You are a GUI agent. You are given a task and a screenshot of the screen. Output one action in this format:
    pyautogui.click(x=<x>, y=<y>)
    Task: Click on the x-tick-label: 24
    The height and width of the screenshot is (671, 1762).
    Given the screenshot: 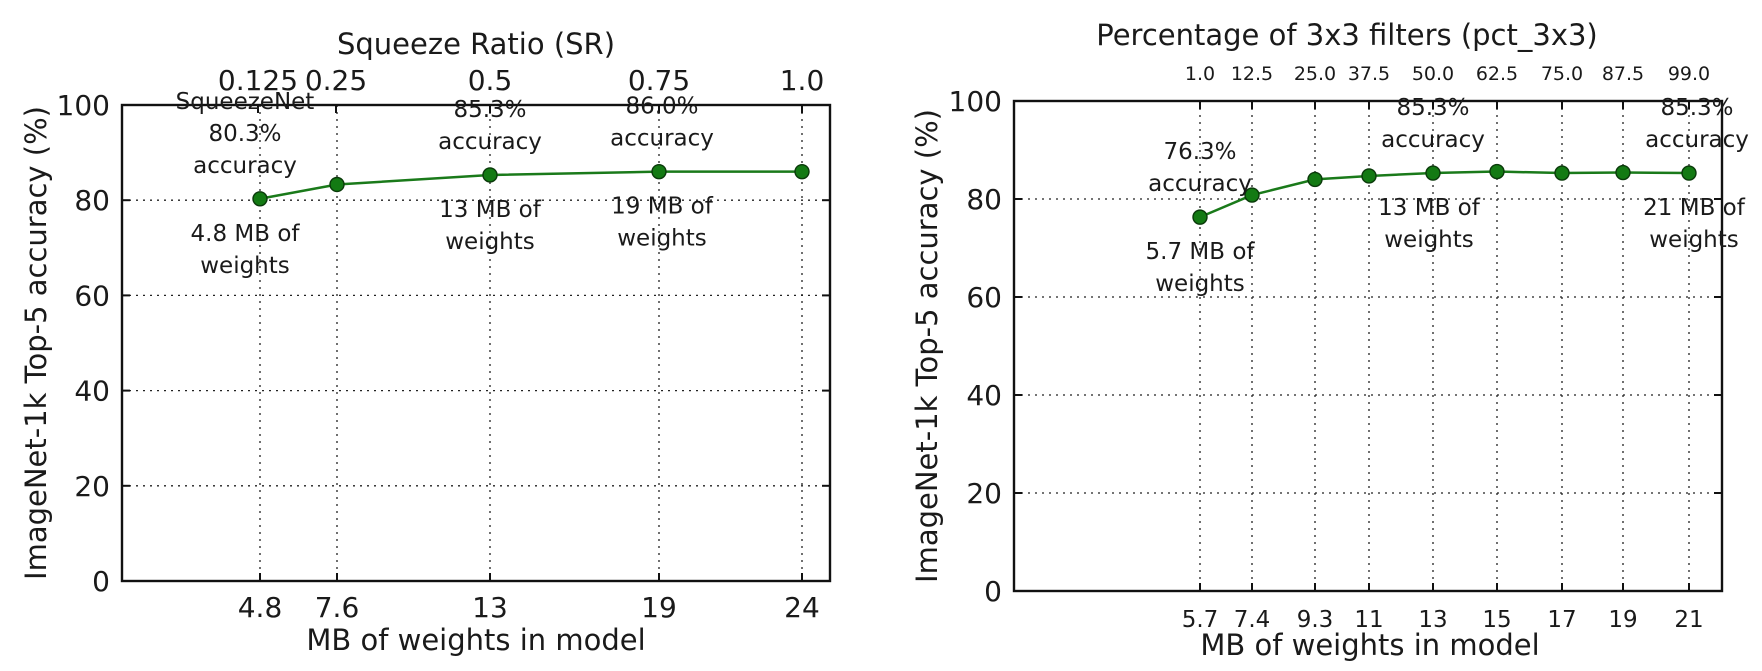 What is the action you would take?
    pyautogui.click(x=802, y=607)
    